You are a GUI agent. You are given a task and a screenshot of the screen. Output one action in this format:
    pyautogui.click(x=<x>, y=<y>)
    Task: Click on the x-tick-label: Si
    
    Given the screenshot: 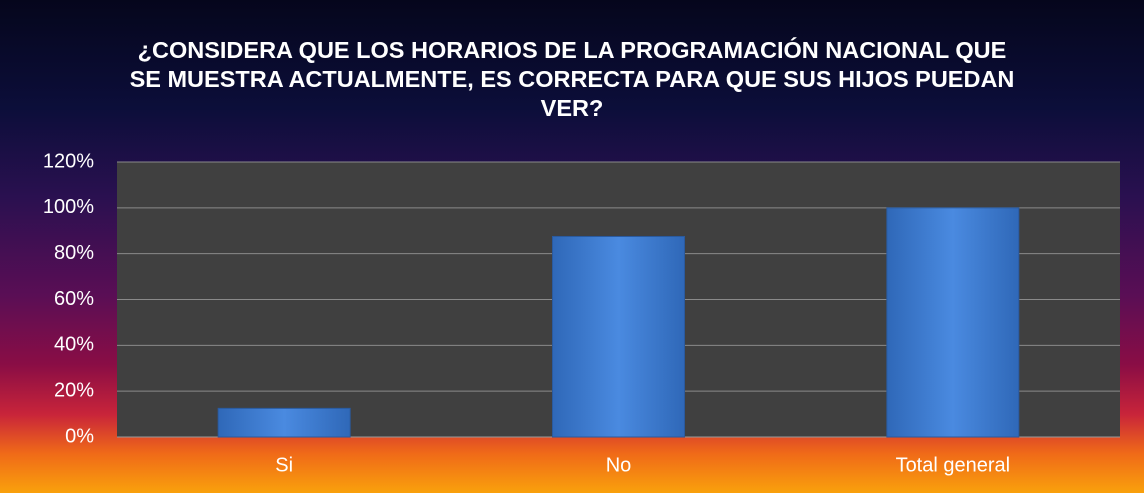 What is the action you would take?
    pyautogui.click(x=284, y=465)
    